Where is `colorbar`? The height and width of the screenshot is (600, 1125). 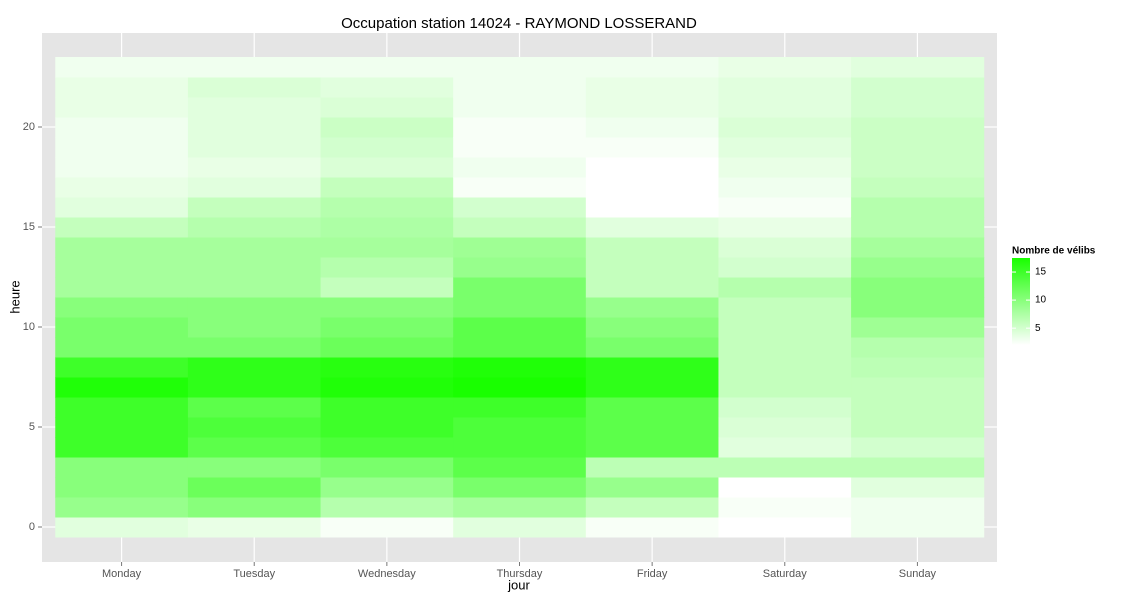 colorbar is located at coordinates (1021, 301).